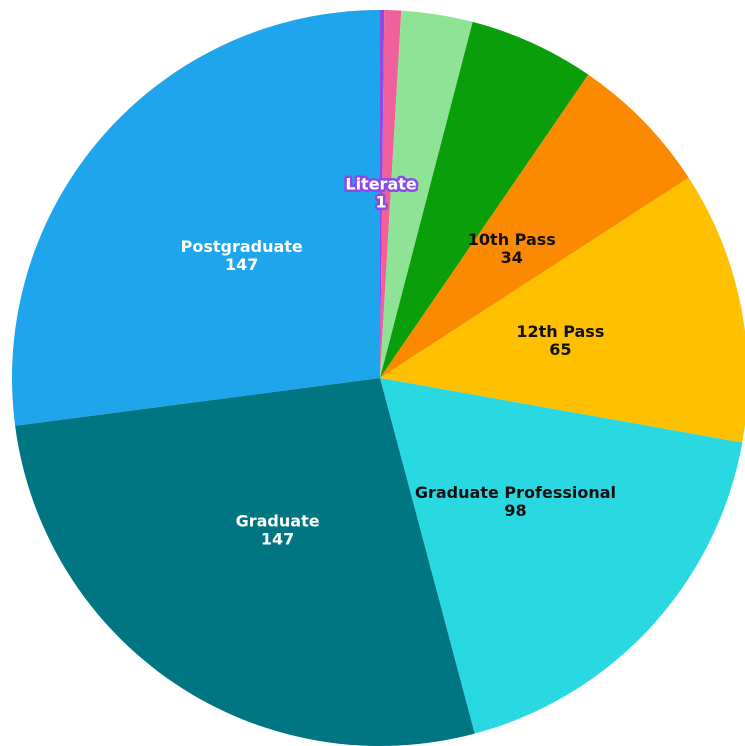 This screenshot has height=746, width=745. What do you see at coordinates (515, 492) in the screenshot?
I see `slice-label: Graduate Professional` at bounding box center [515, 492].